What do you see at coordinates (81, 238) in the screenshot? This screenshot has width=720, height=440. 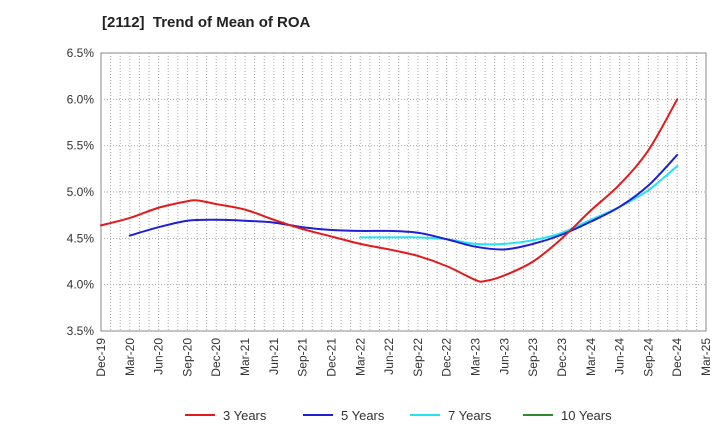 I see `y-tick-label: 4.5%` at bounding box center [81, 238].